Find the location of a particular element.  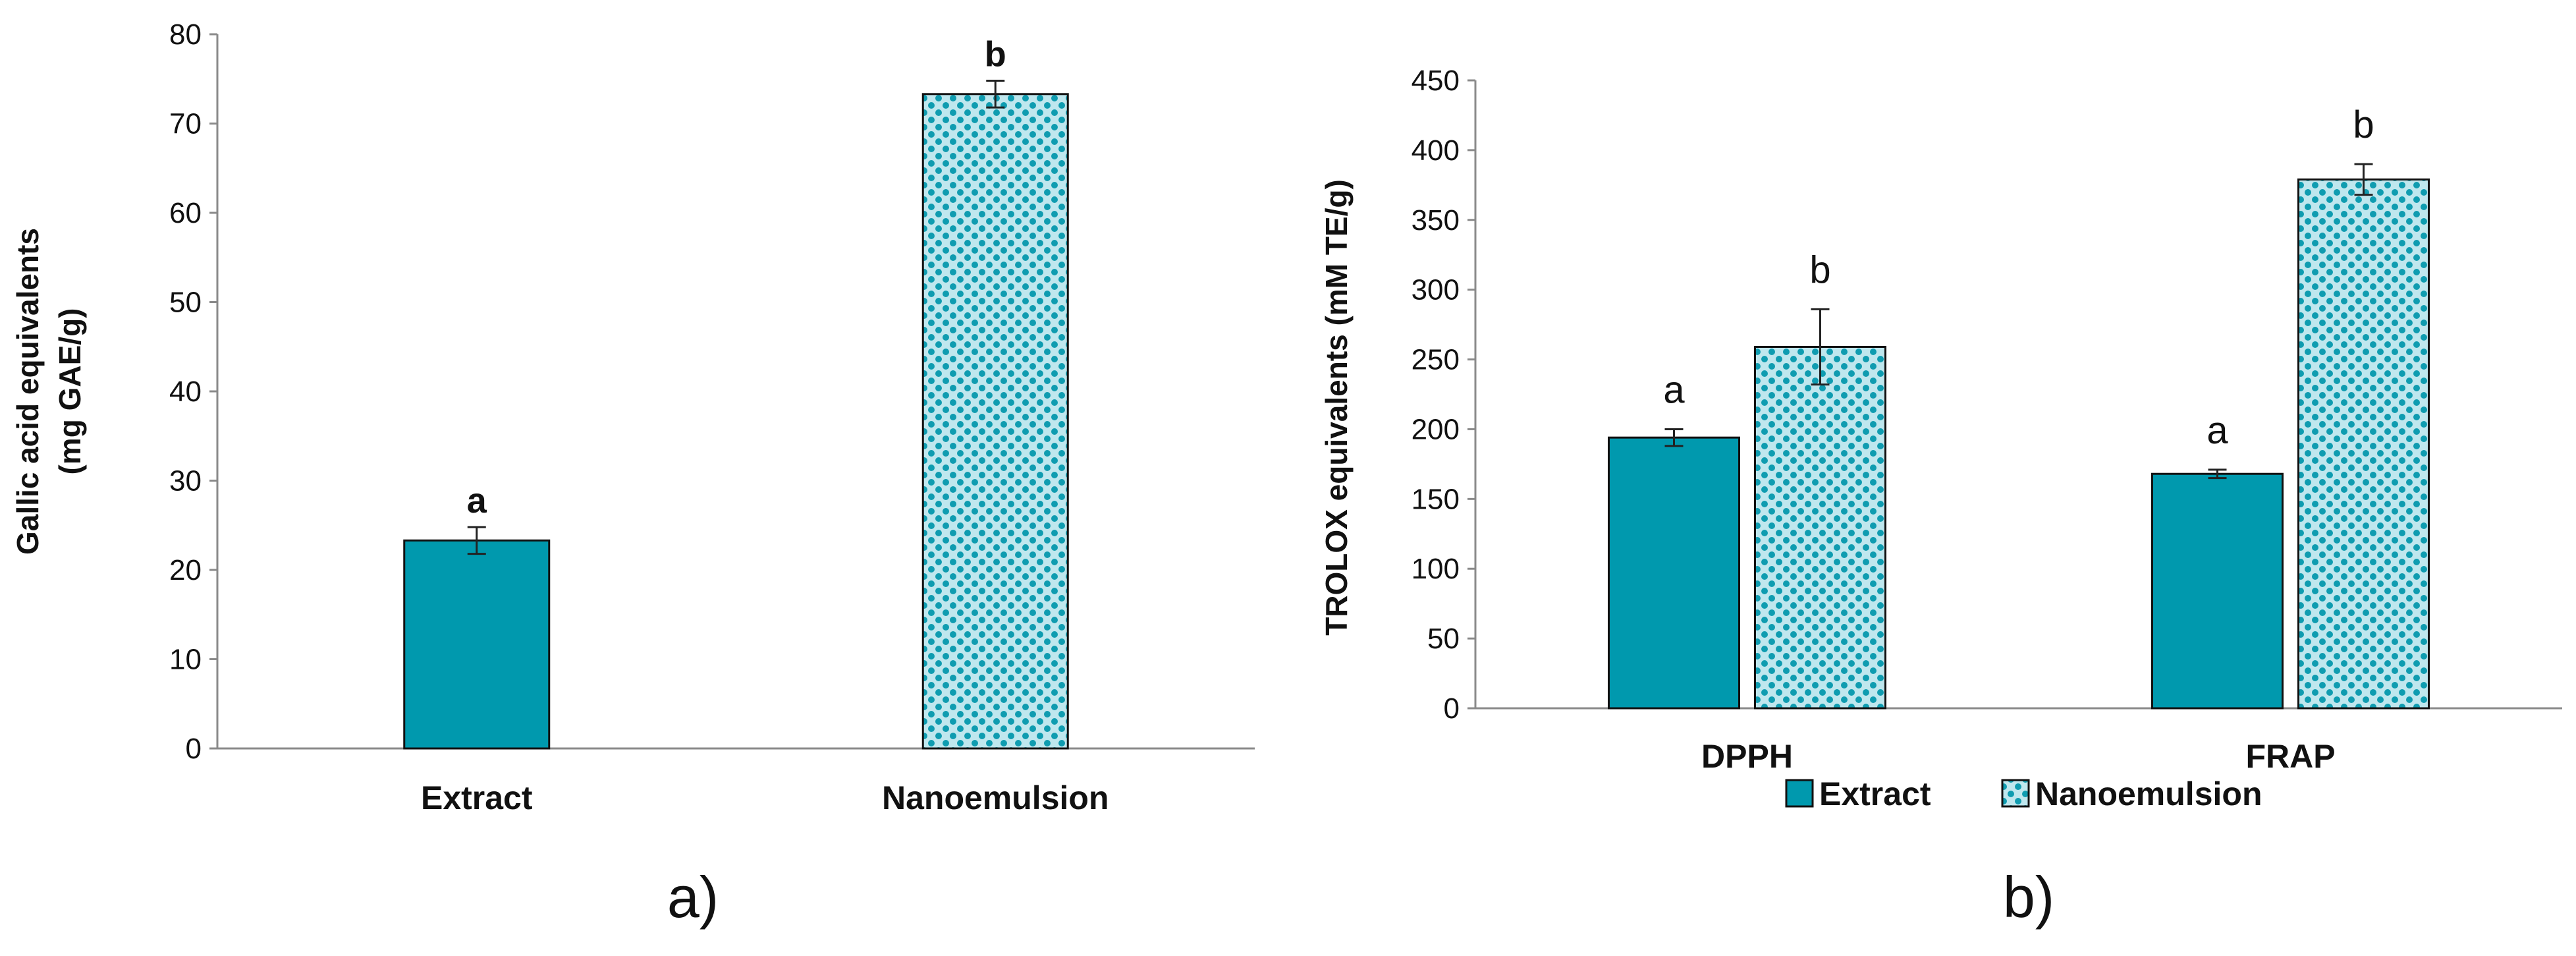

y-tick-label-a: 0 is located at coordinates (194, 749).